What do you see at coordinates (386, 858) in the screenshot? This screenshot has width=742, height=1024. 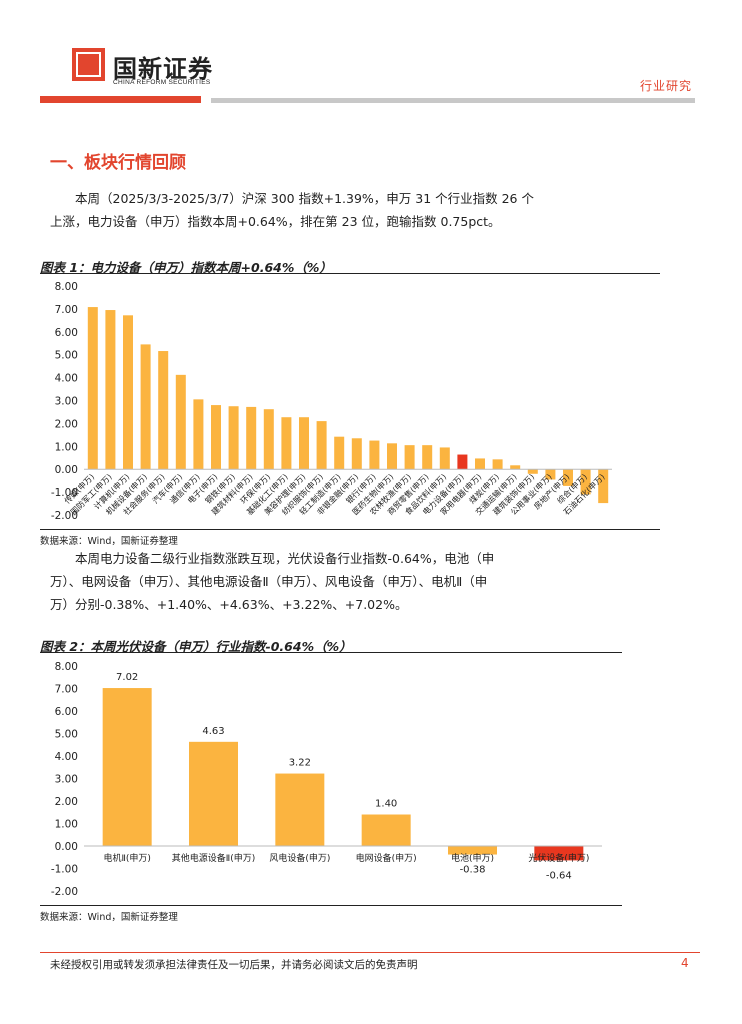 I see `x-category-label: 电网设备(申万)` at bounding box center [386, 858].